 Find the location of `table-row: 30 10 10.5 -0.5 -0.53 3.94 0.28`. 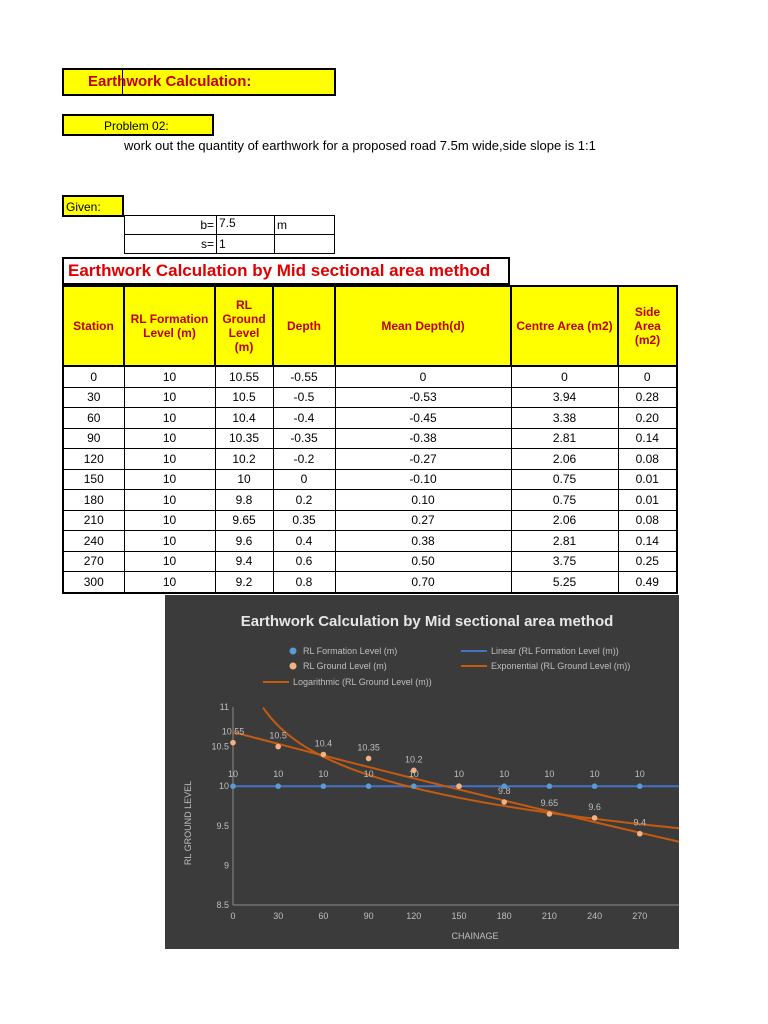

table-row: 30 10 10.5 -0.5 -0.53 3.94 0.28 is located at coordinates (370, 397).